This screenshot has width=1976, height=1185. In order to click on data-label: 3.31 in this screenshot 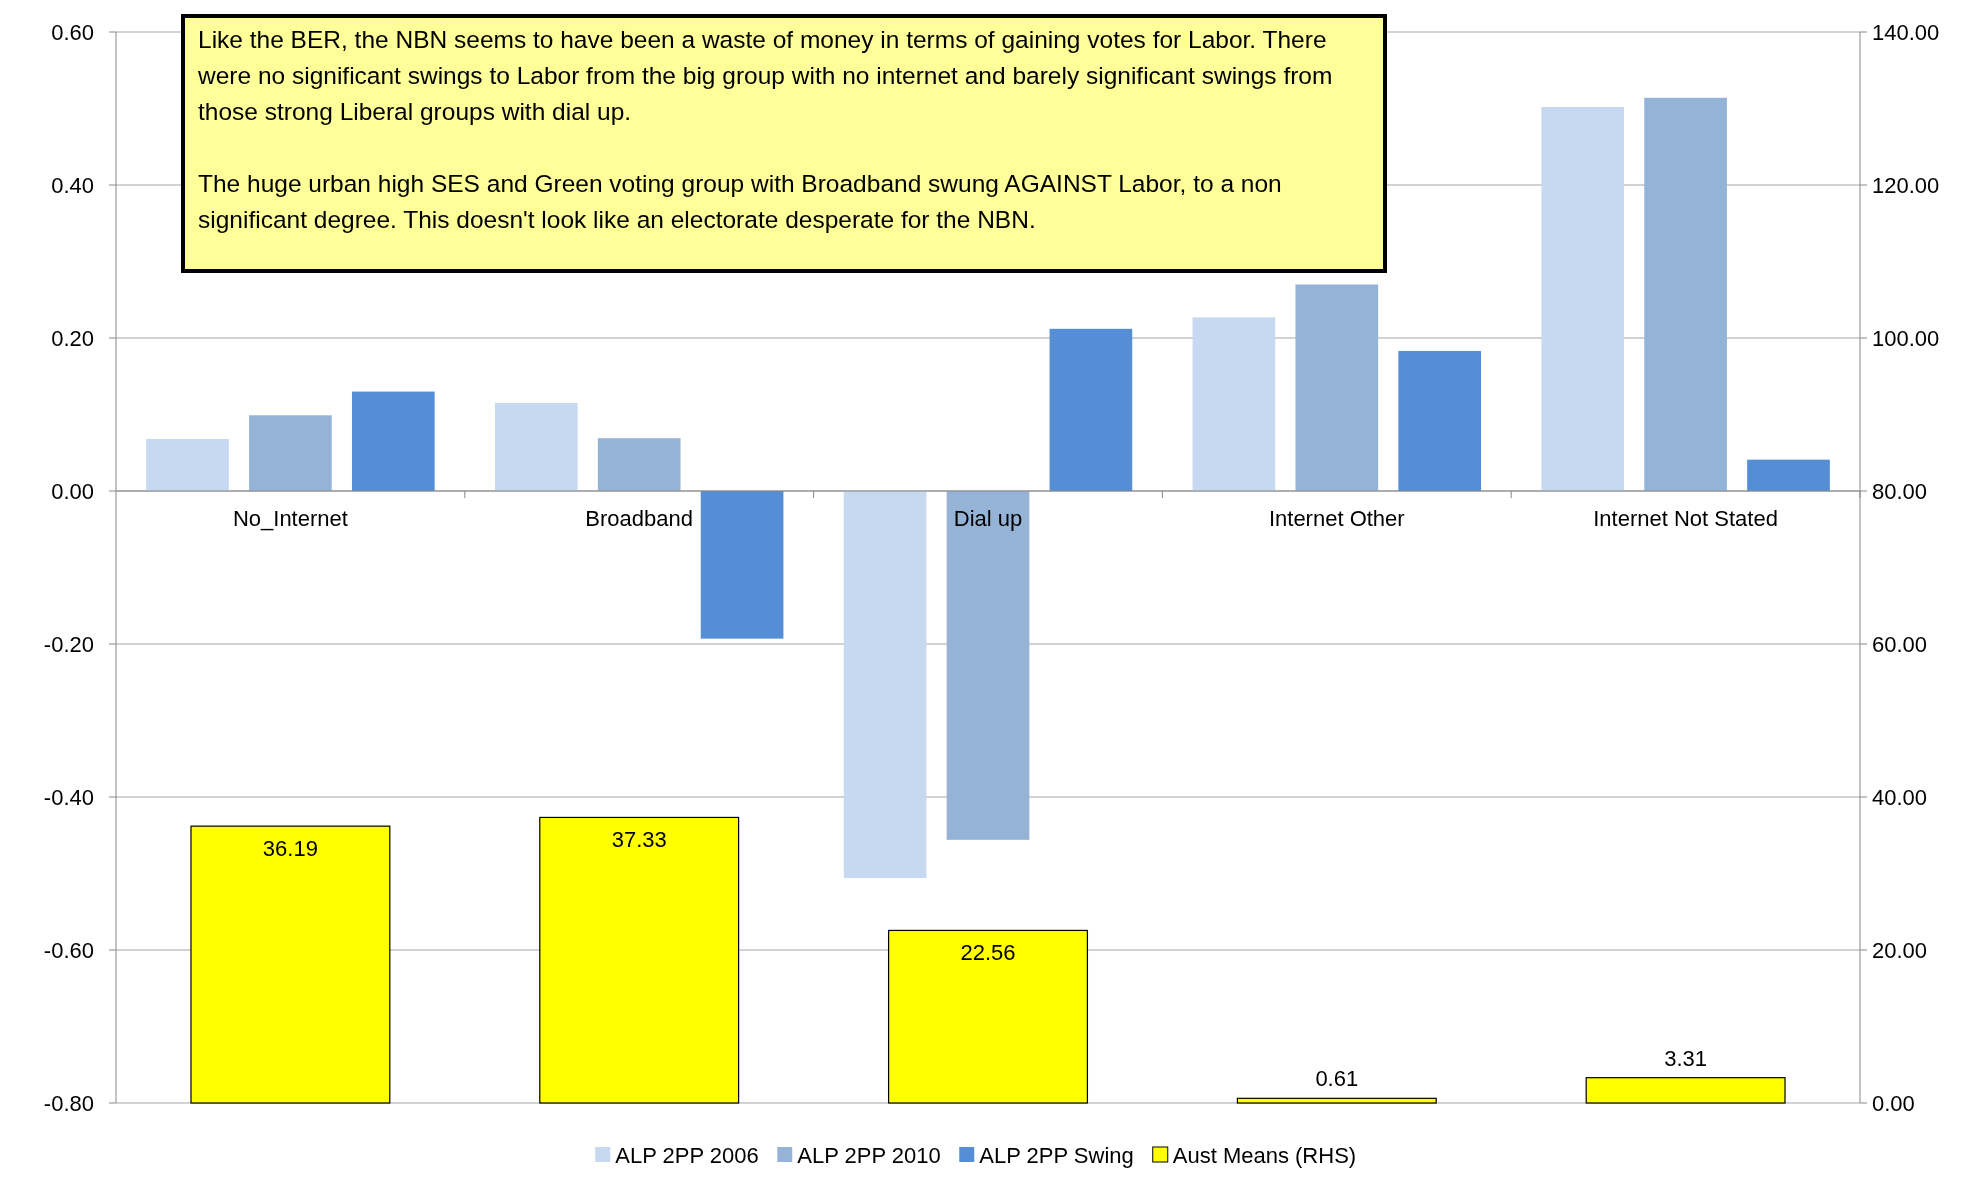, I will do `click(1686, 1058)`.